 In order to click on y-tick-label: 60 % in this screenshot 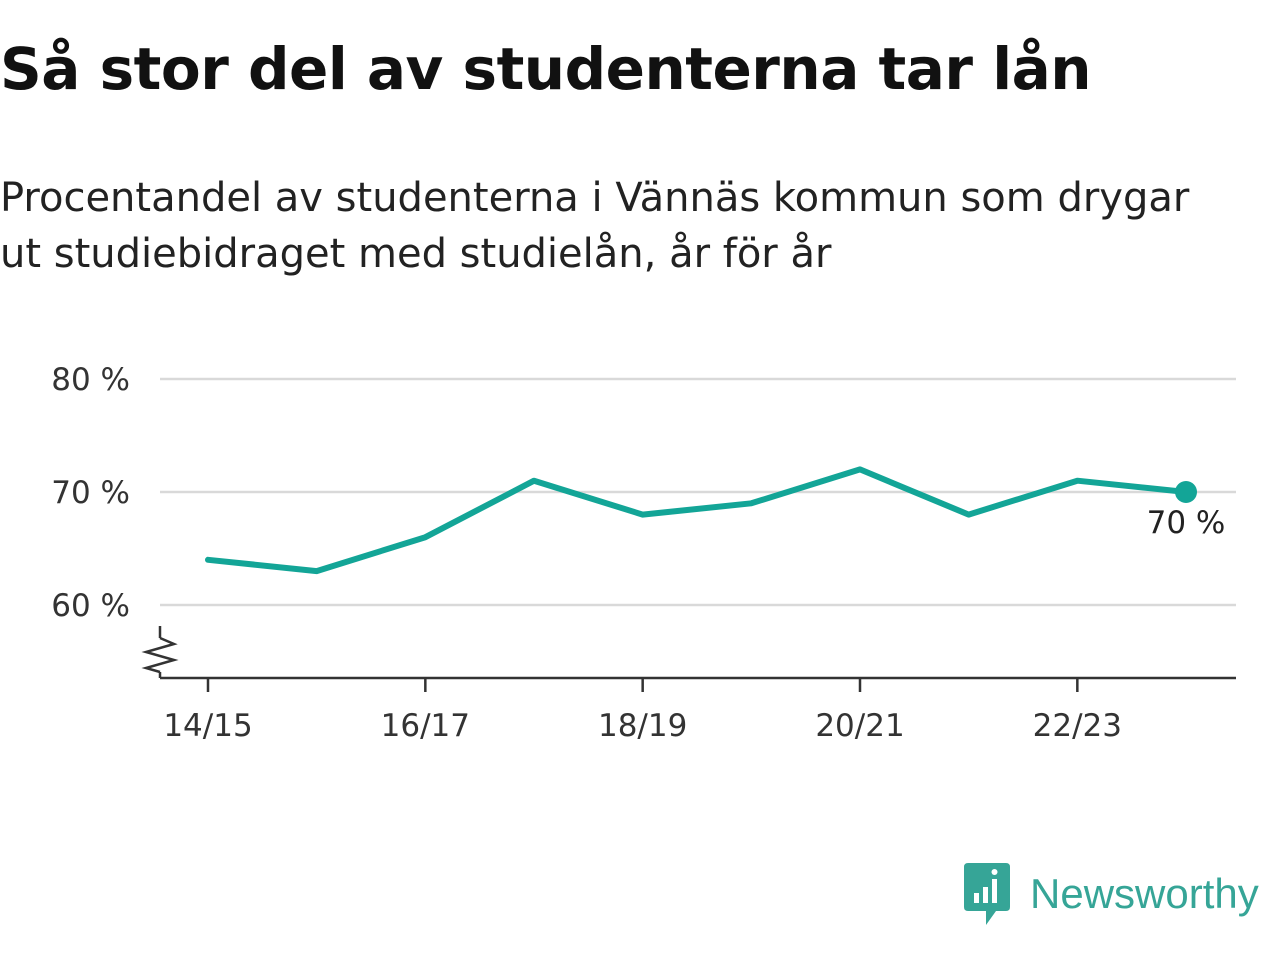, I will do `click(90, 606)`.